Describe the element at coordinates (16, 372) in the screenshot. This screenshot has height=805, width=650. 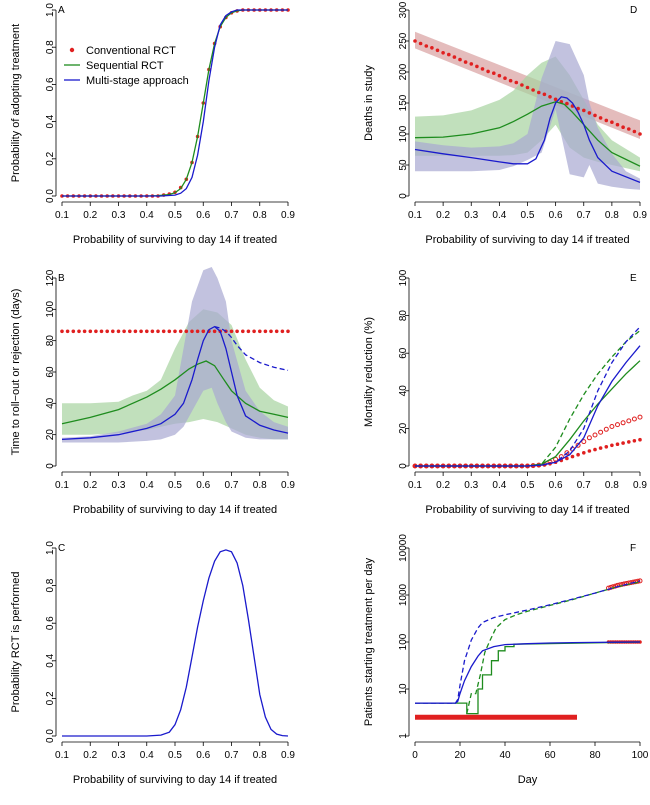
I see `y-axis-label: Time to roll−out or rejection (days)` at that location.